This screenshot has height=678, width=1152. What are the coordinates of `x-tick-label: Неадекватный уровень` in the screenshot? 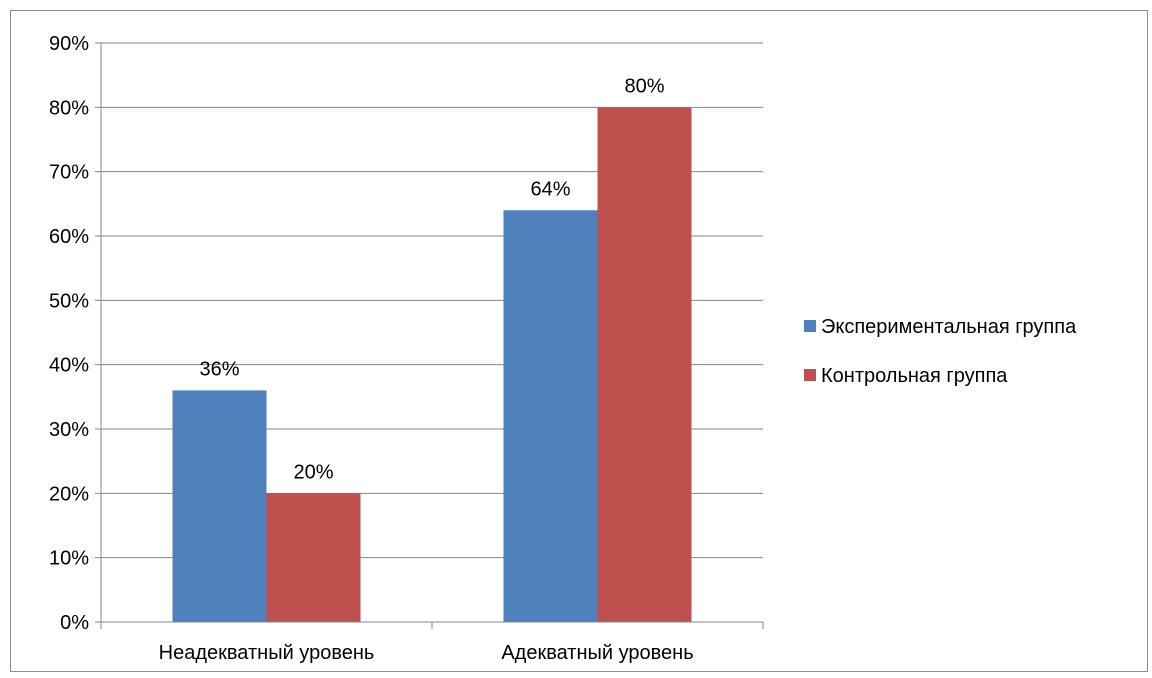 It's located at (267, 653).